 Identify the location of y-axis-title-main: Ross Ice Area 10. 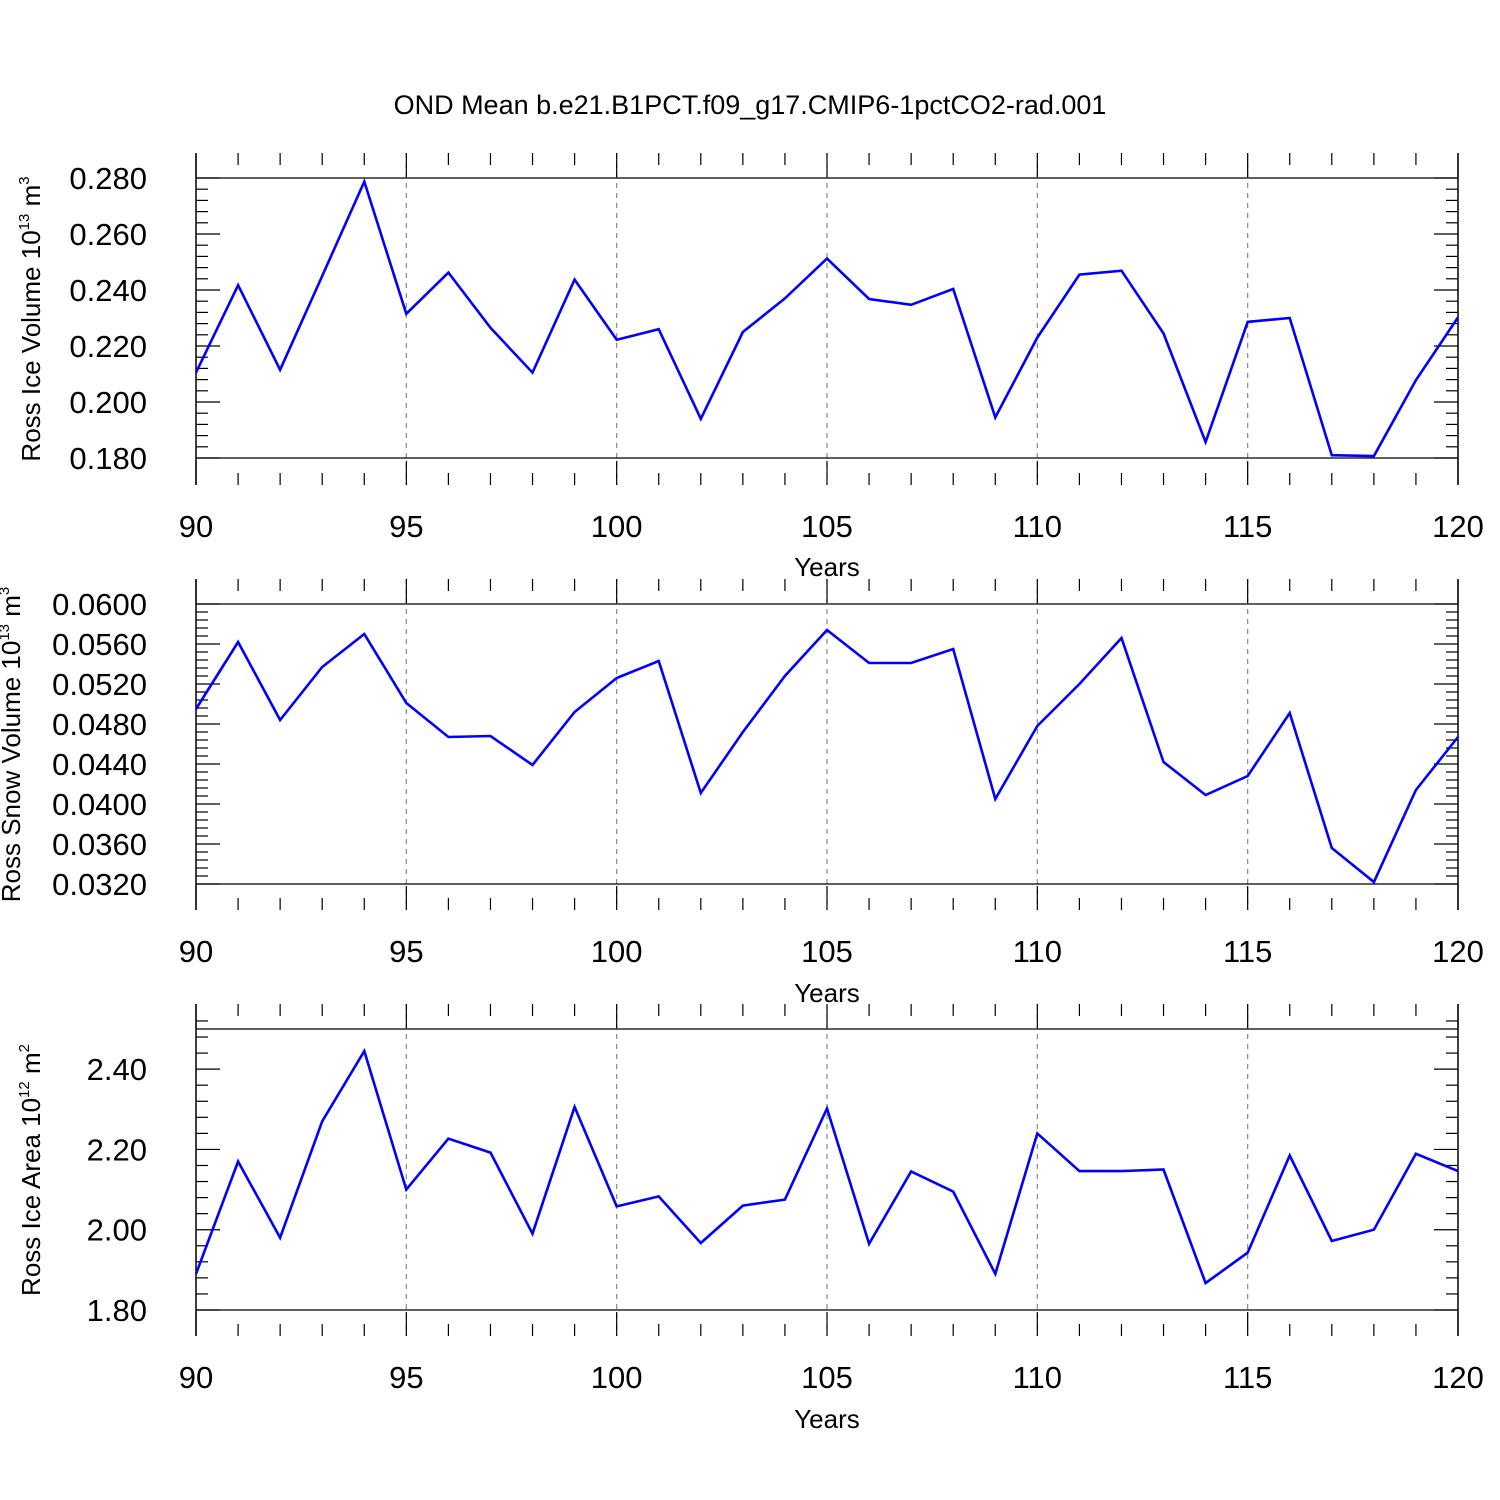
(31, 1197).